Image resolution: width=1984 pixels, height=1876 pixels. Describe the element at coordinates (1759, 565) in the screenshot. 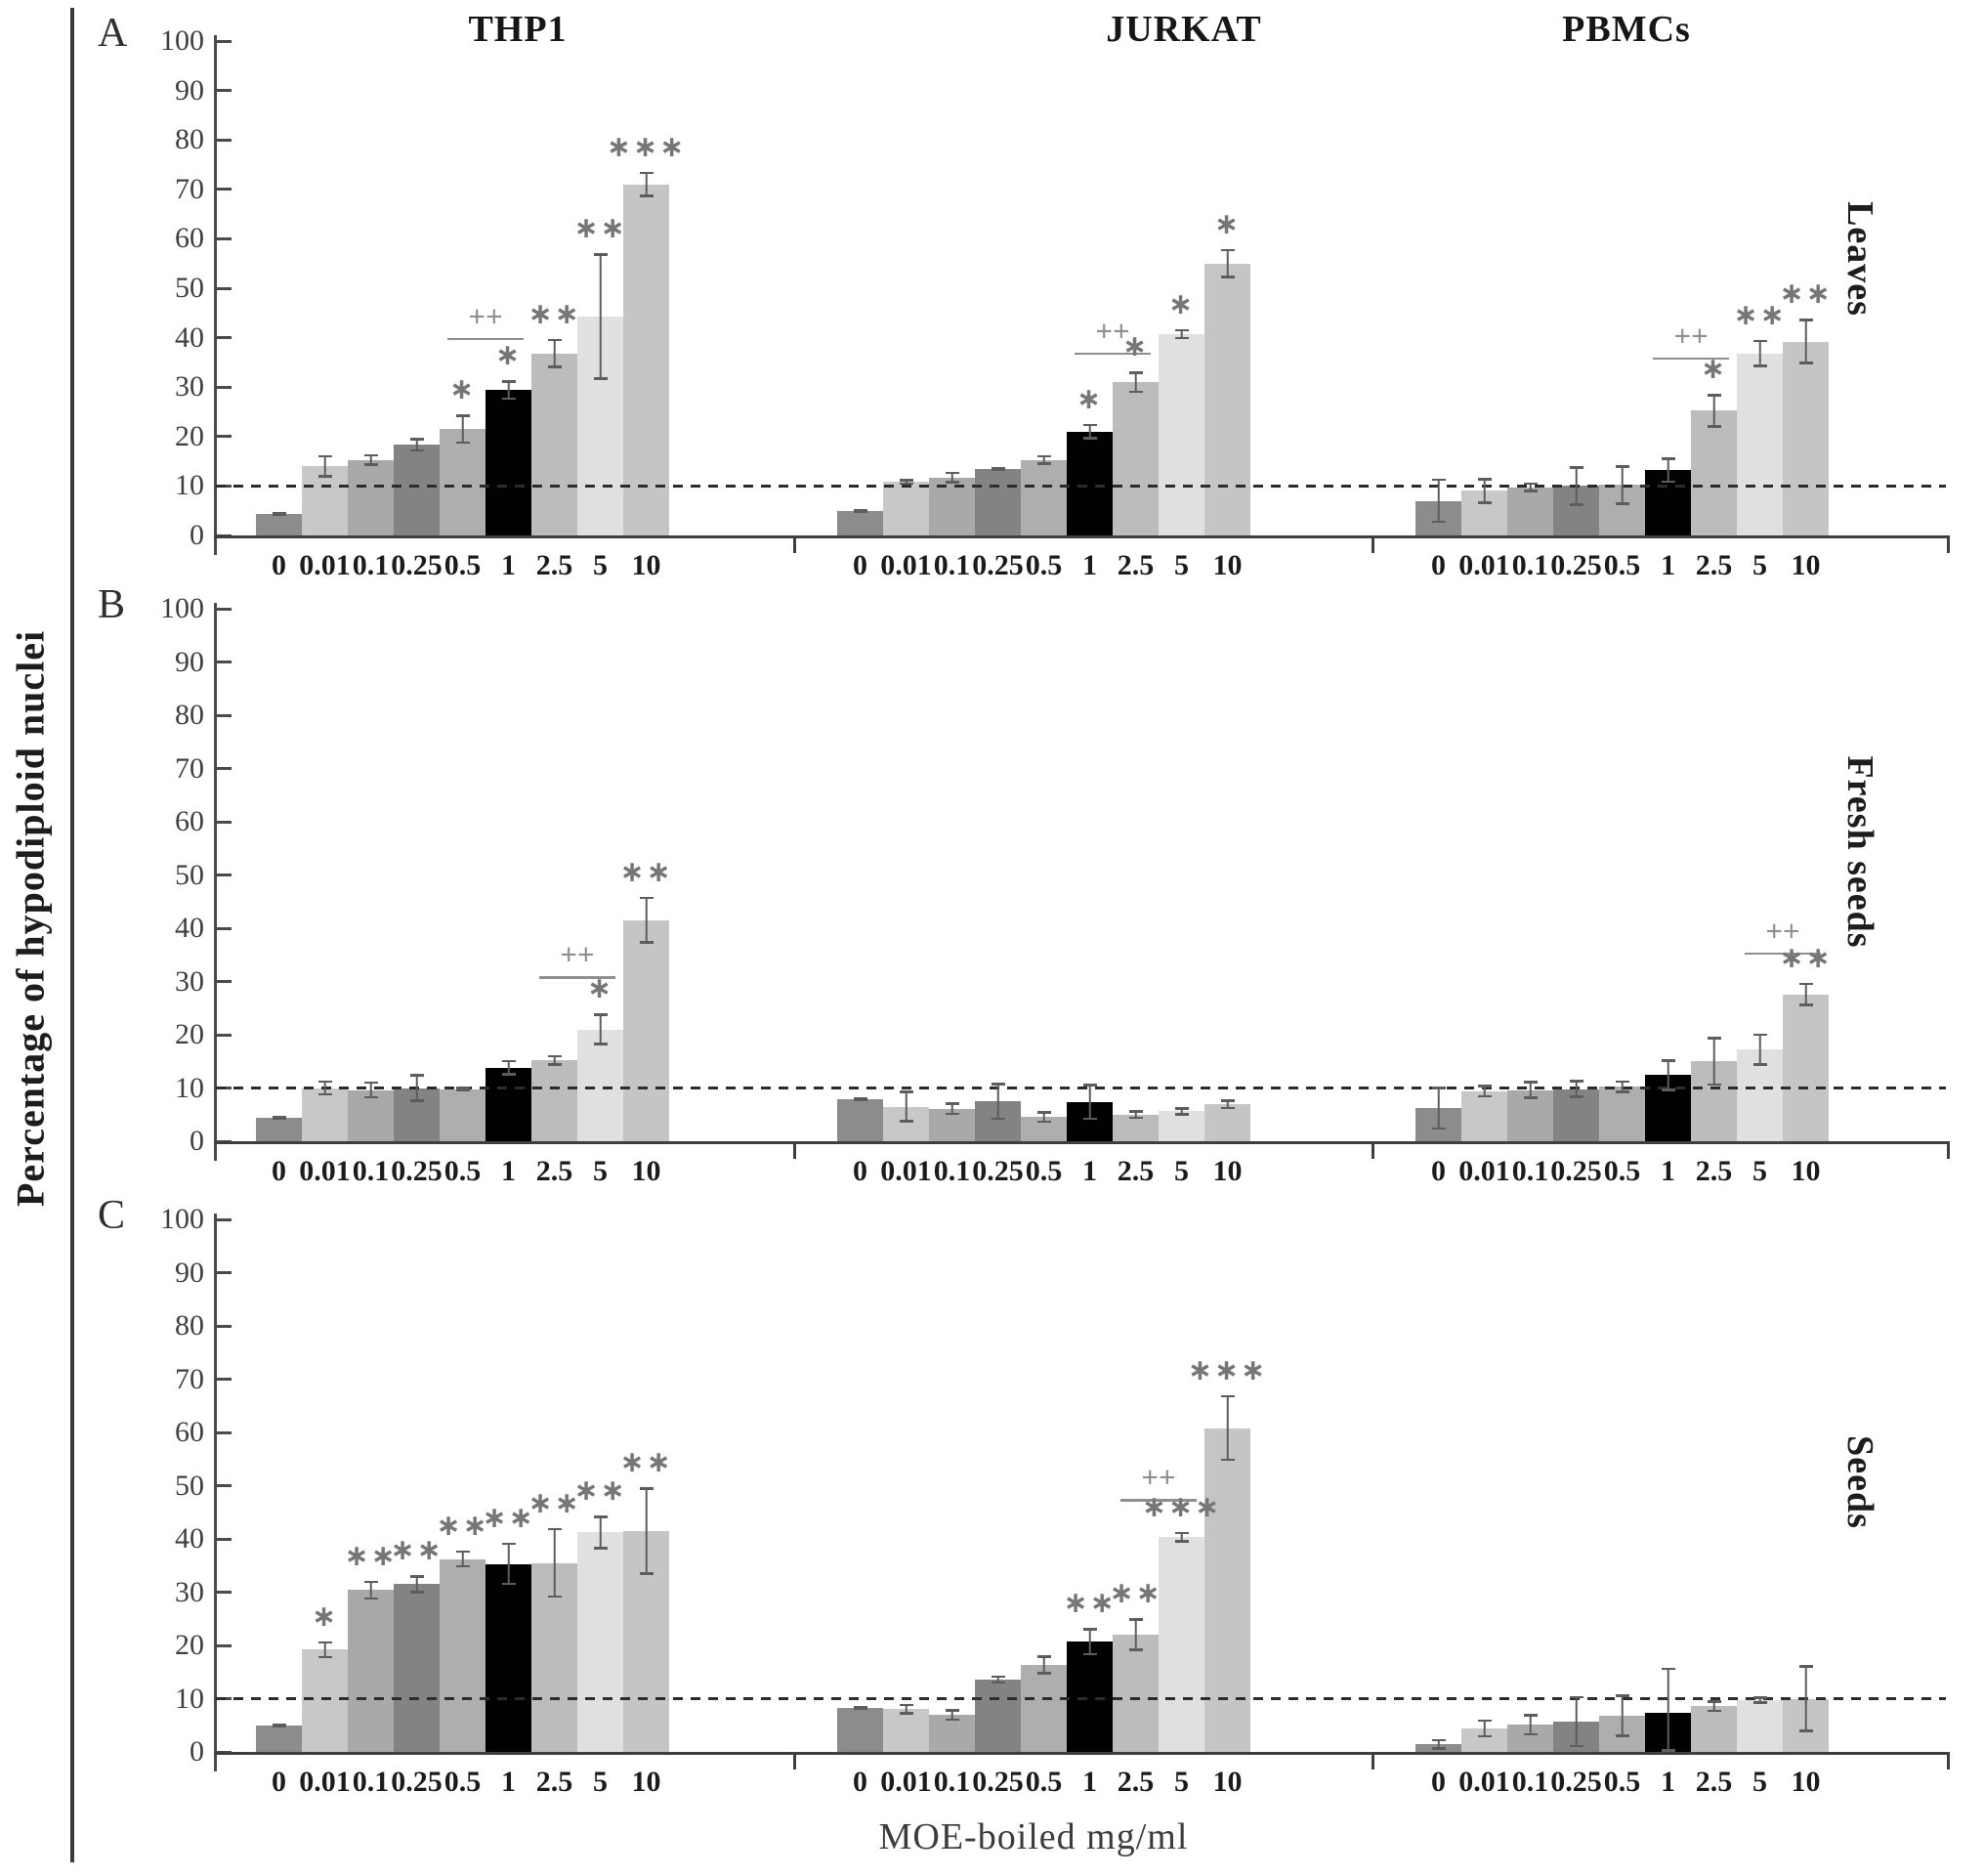

I see `x-category-label: 5` at that location.